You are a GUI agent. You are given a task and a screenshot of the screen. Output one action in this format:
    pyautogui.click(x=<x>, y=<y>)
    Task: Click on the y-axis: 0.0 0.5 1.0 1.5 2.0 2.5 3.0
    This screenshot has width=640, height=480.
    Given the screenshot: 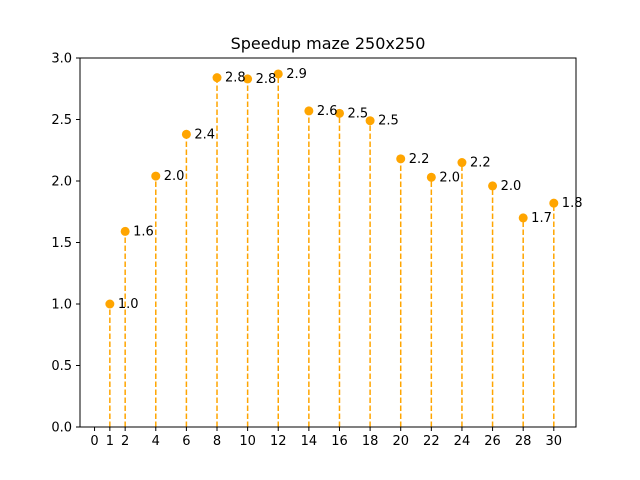 What is the action you would take?
    pyautogui.click(x=65, y=244)
    